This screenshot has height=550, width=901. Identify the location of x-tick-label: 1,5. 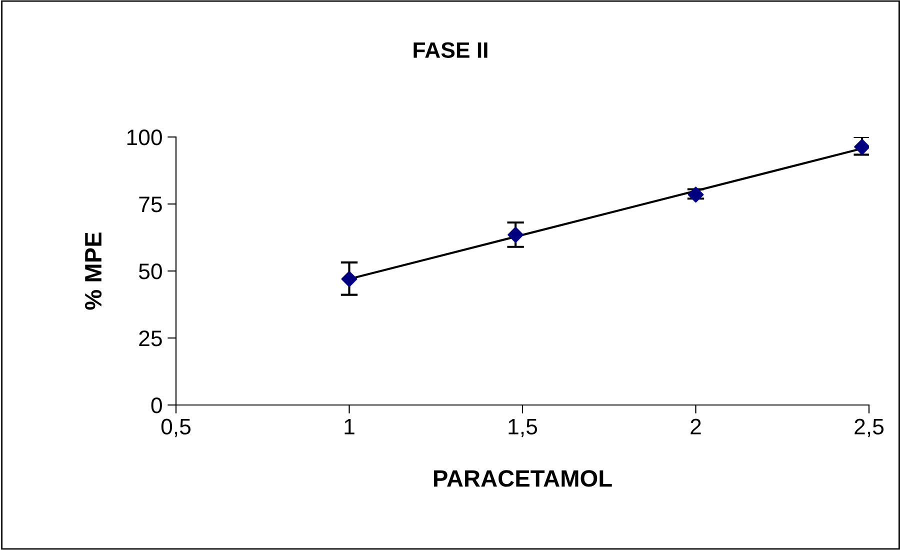
(523, 428).